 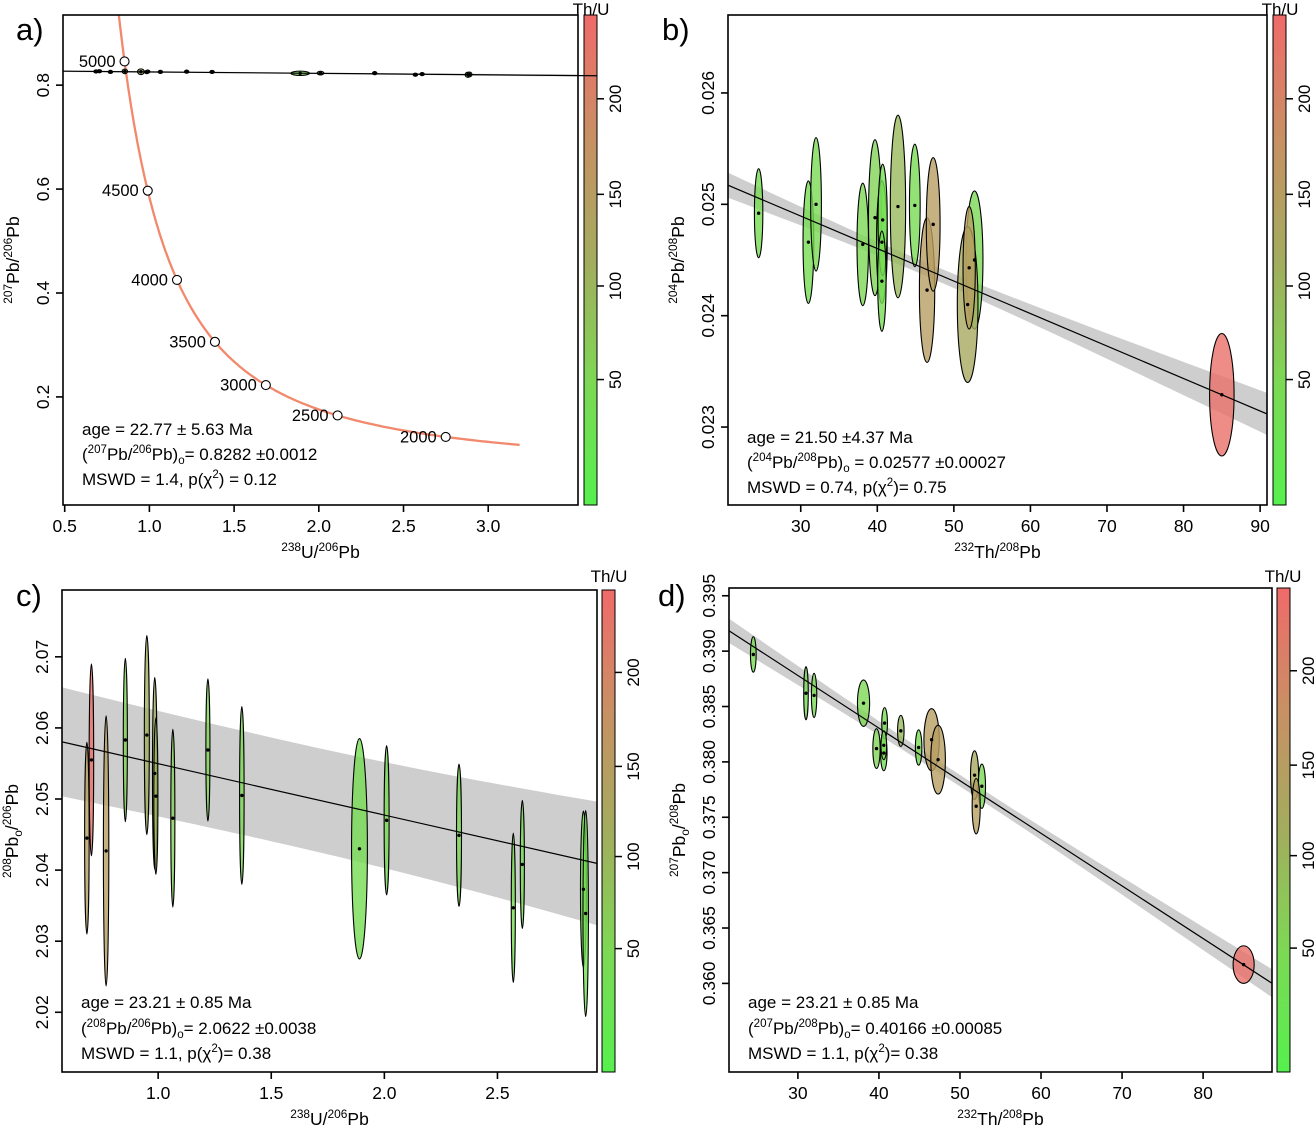 I want to click on y-tick-label: 2.02, so click(x=42, y=1012).